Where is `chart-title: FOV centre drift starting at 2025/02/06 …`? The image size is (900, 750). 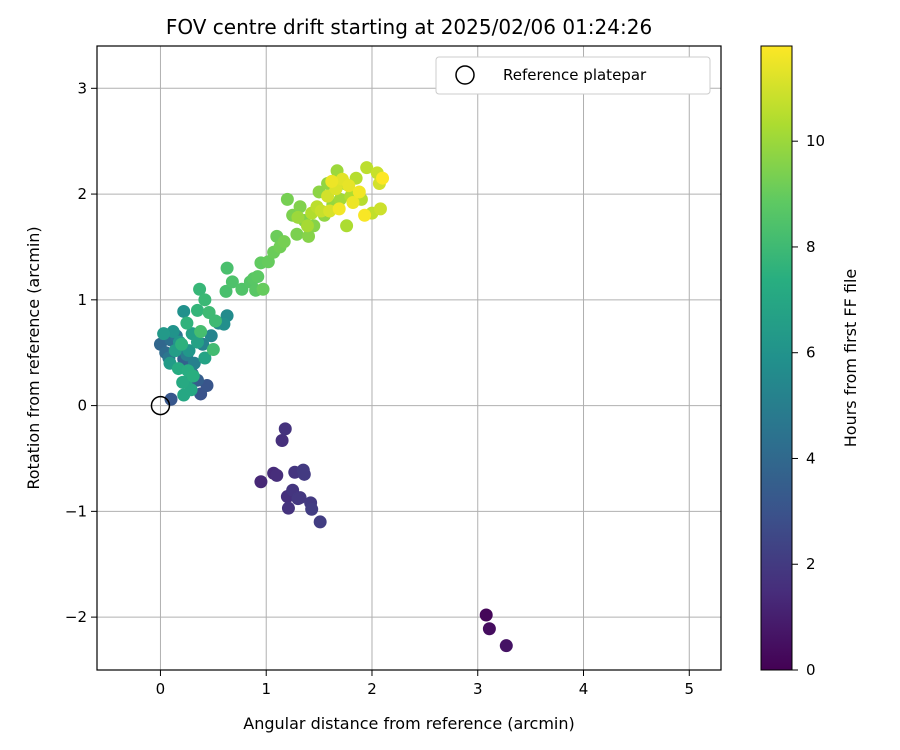
chart-title: FOV centre drift starting at 2025/02/06 … is located at coordinates (409, 27).